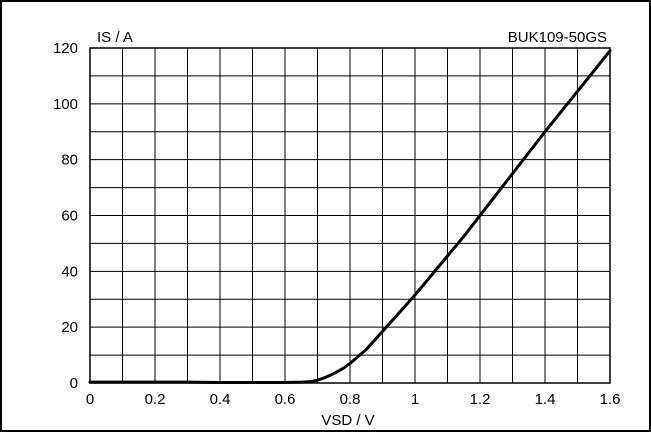 The image size is (651, 432). Describe the element at coordinates (65, 48) in the screenshot. I see `y-tick-label: 120` at that location.